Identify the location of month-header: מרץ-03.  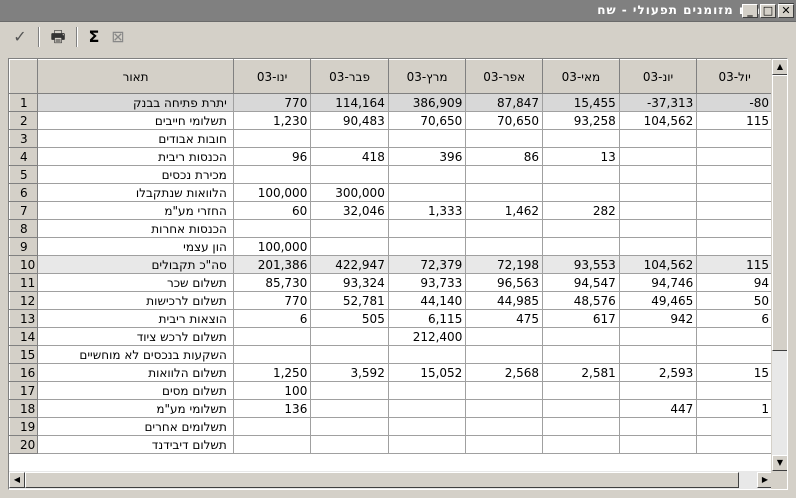
(427, 76).